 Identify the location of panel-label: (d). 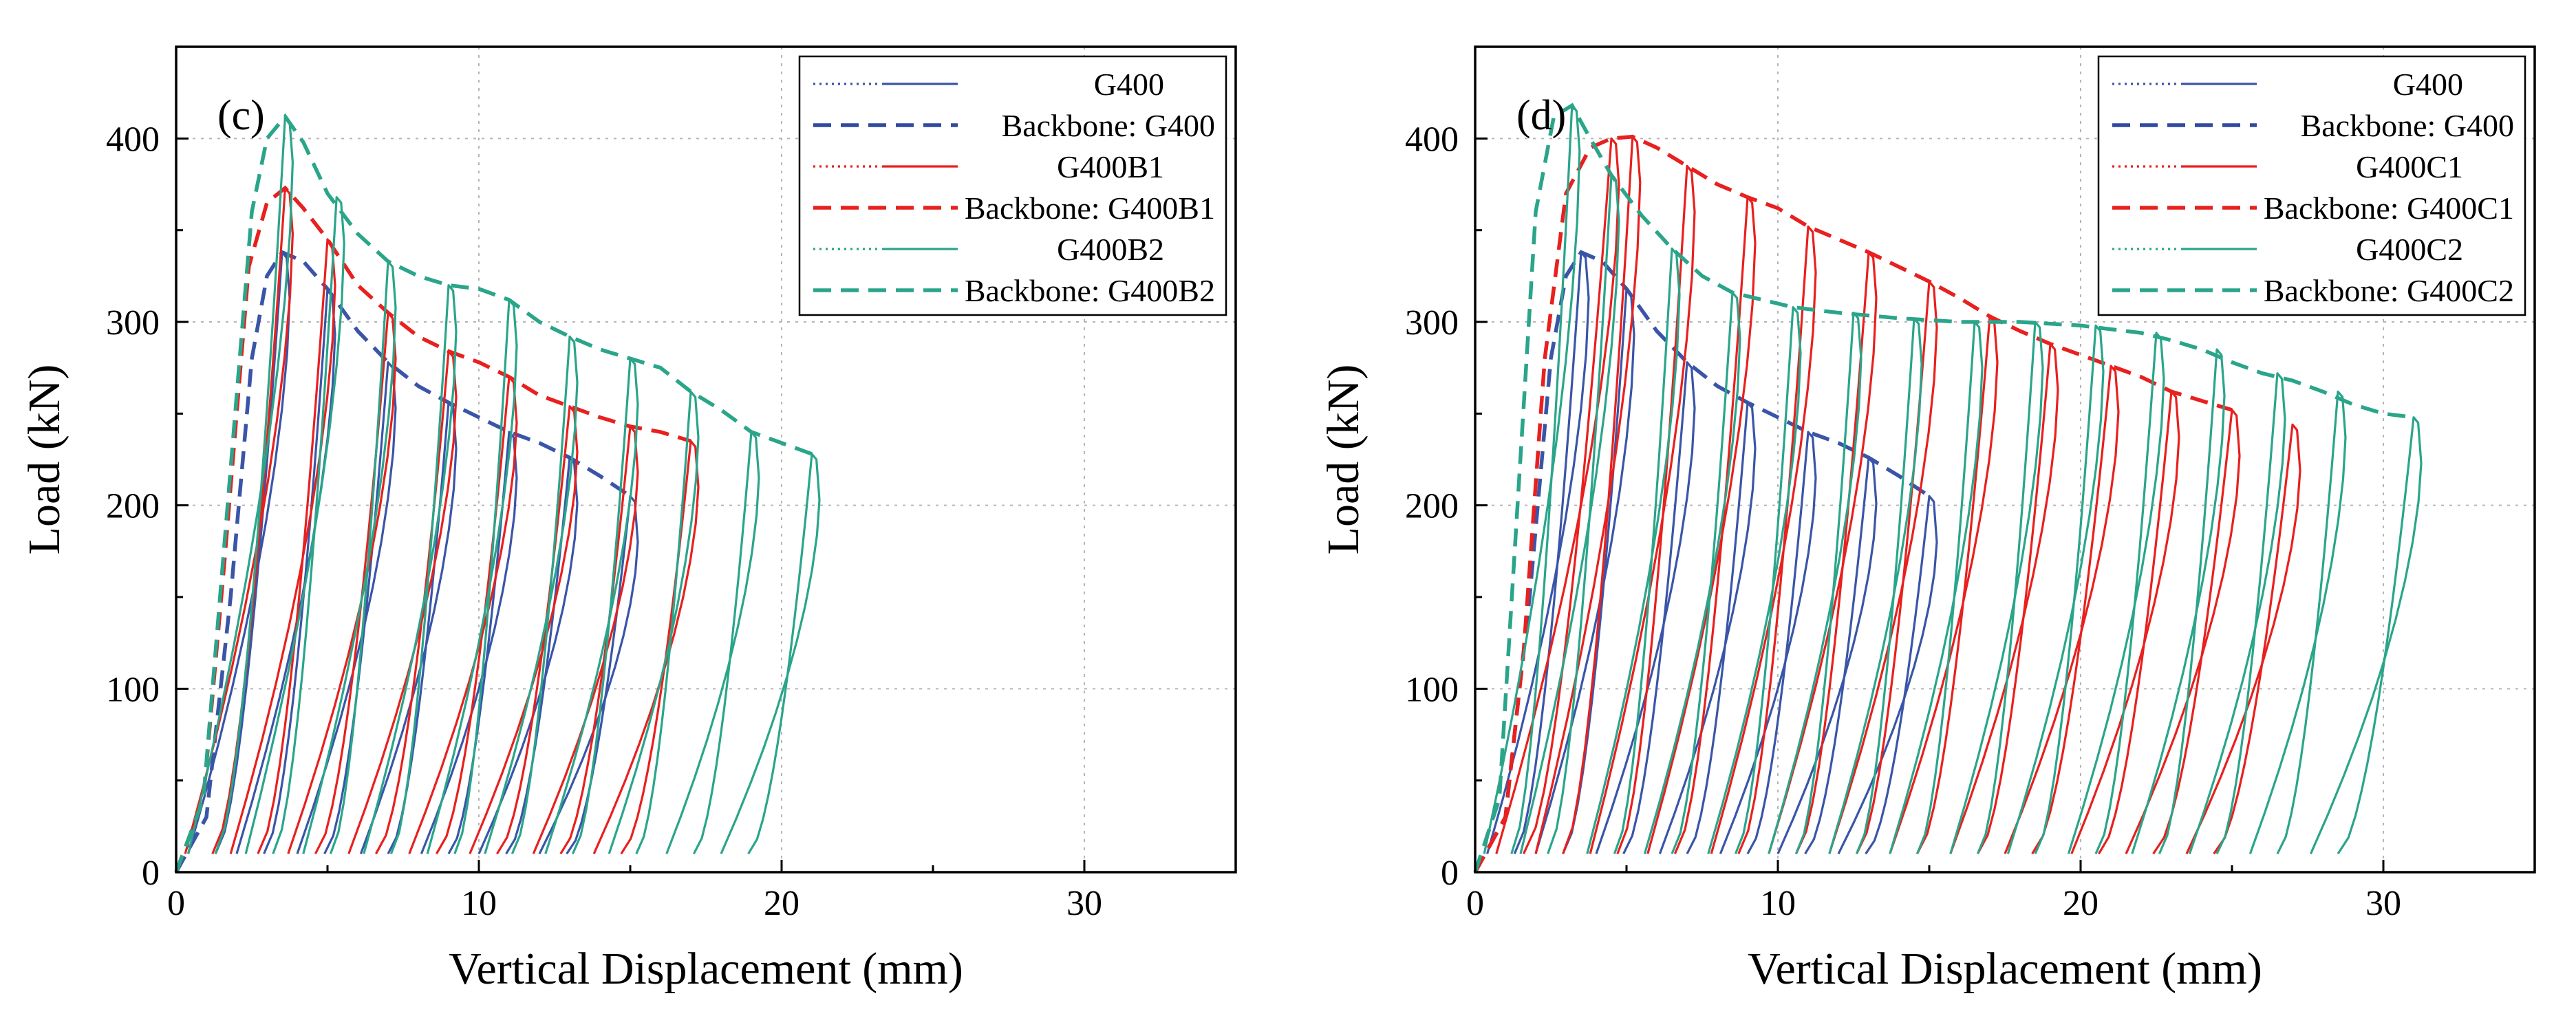
(1541, 115).